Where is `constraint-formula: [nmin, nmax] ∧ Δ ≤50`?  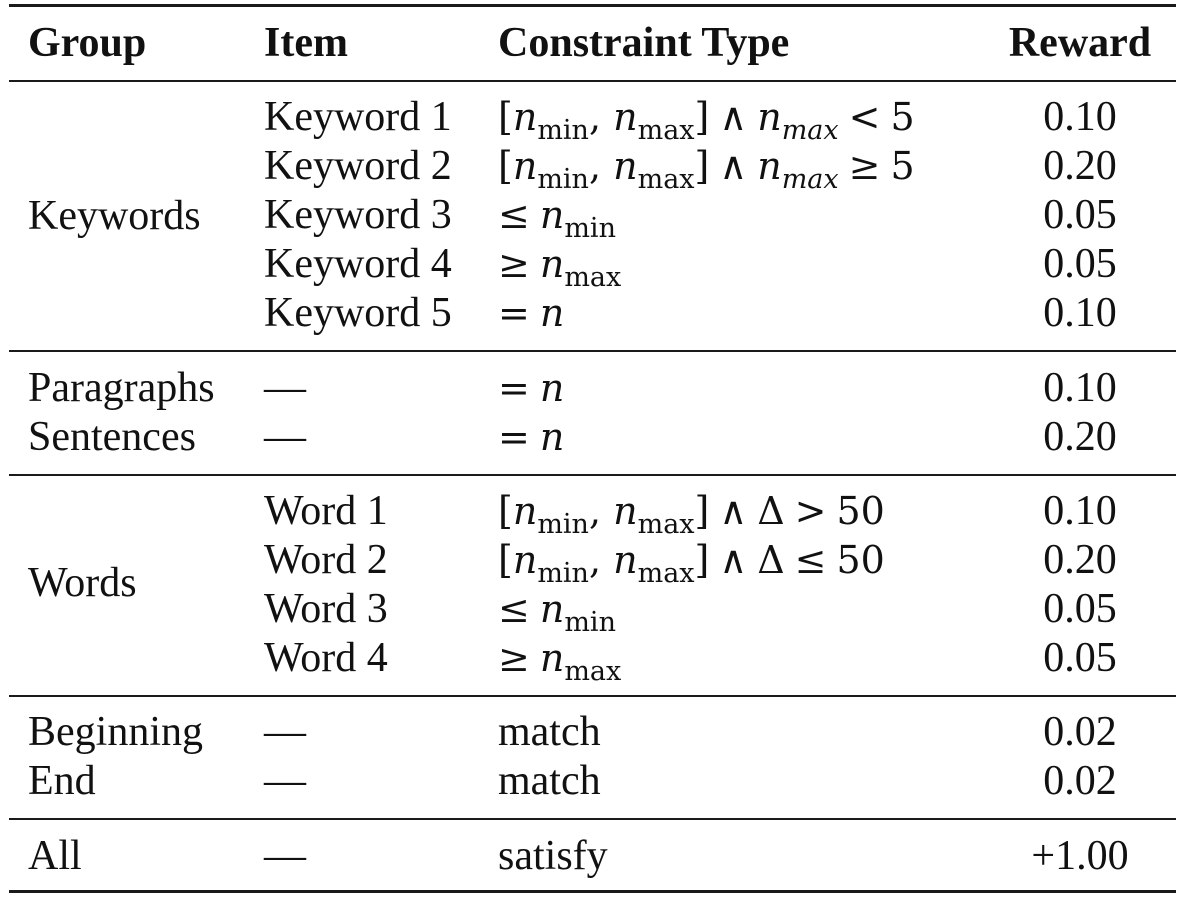 constraint-formula: [nmin, nmax] ∧ Δ ≤50 is located at coordinates (691, 563).